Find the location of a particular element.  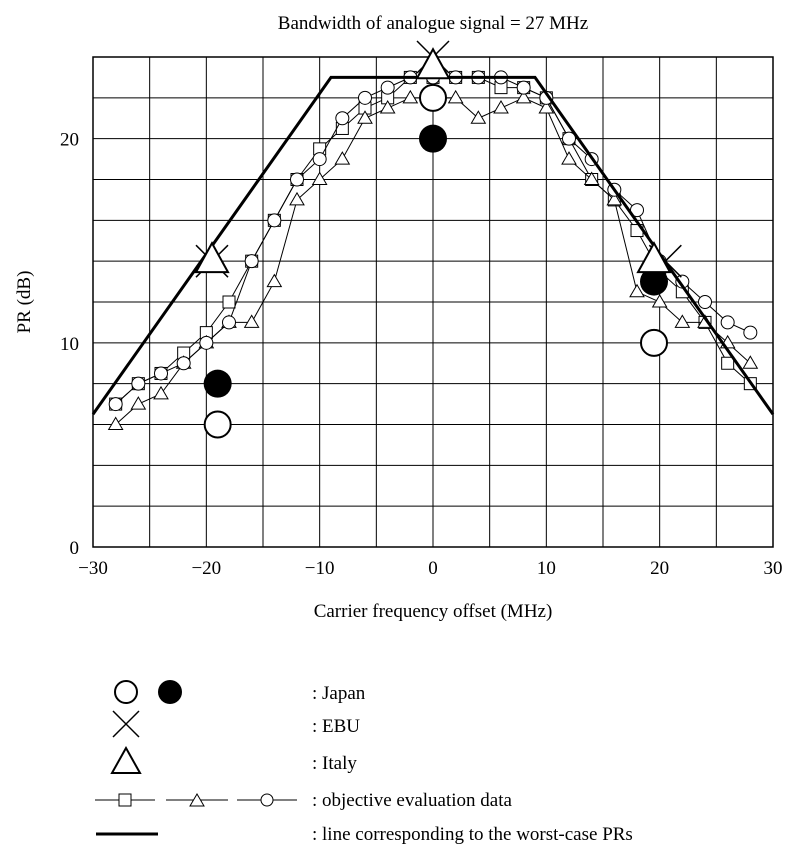

legend-small-circle-icon is located at coordinates (267, 800).